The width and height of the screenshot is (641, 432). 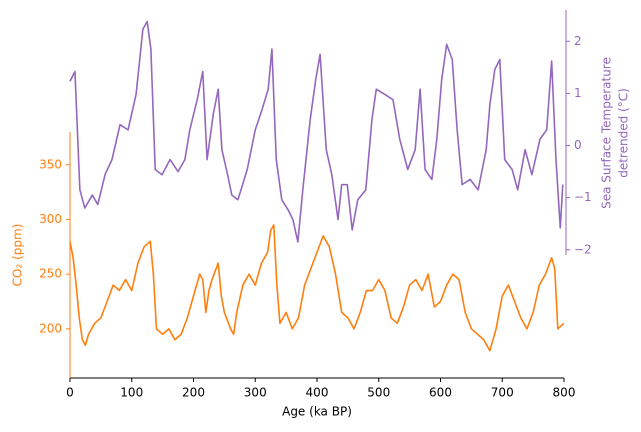 What do you see at coordinates (578, 145) in the screenshot?
I see `y2-tick-label: 0` at bounding box center [578, 145].